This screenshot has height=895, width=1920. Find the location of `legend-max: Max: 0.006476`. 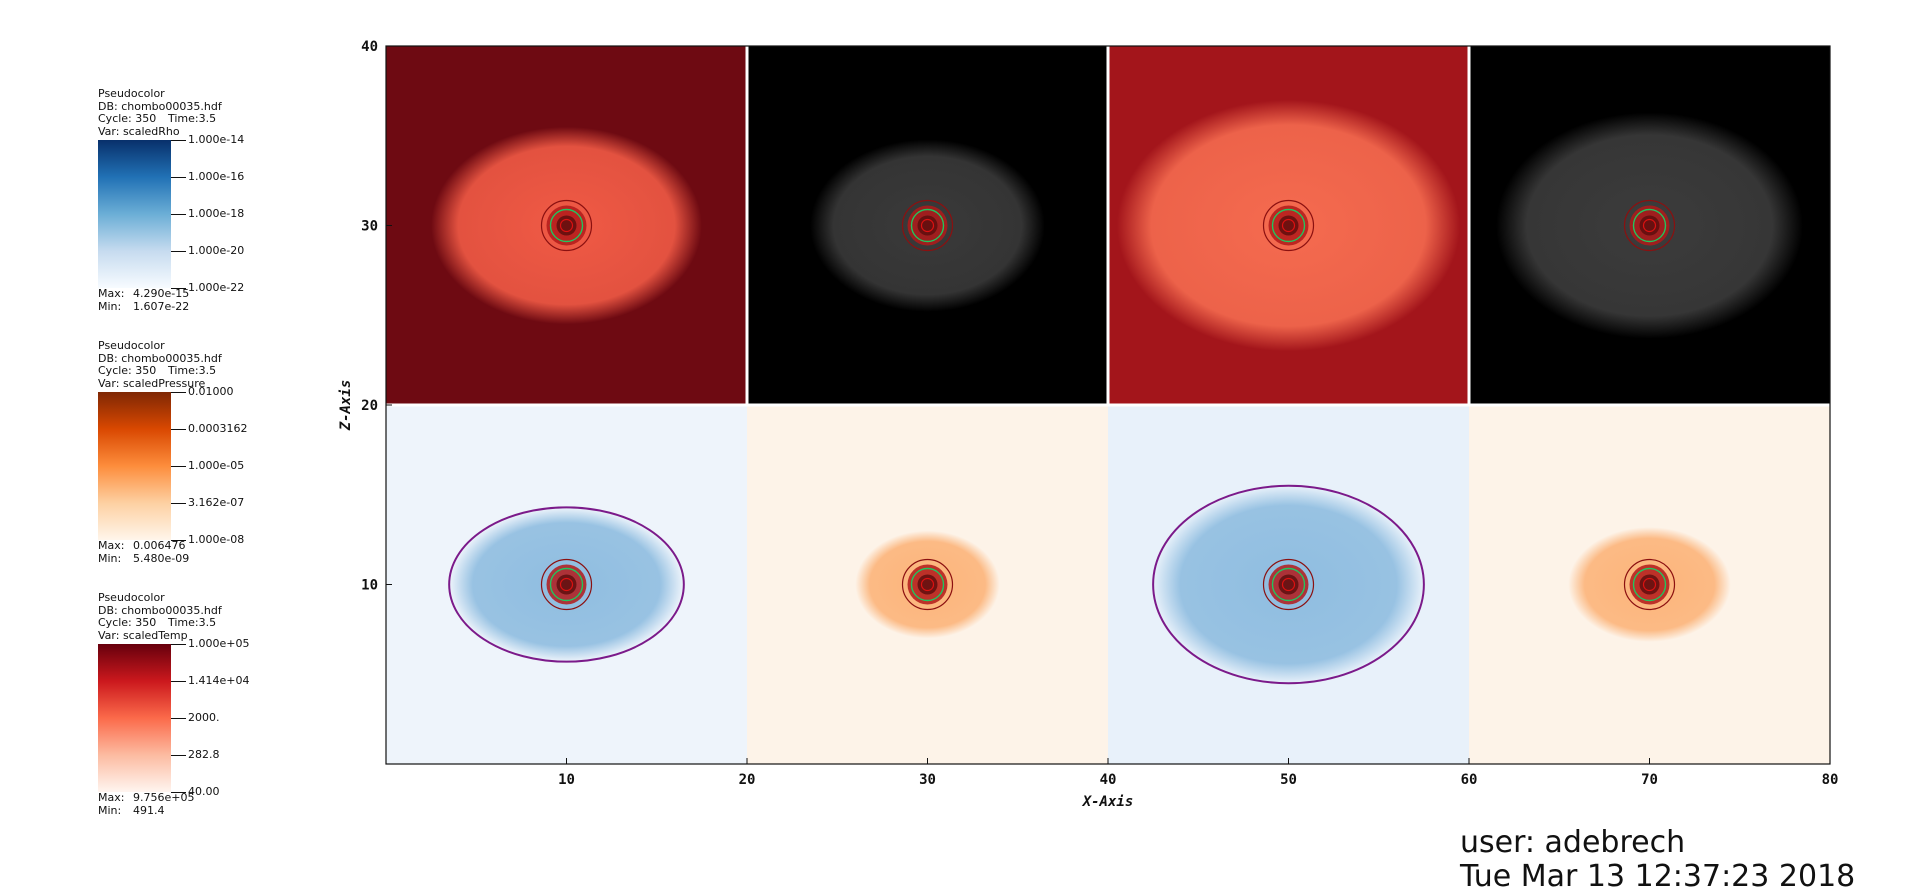

legend-max: Max: 0.006476 is located at coordinates (203, 546).